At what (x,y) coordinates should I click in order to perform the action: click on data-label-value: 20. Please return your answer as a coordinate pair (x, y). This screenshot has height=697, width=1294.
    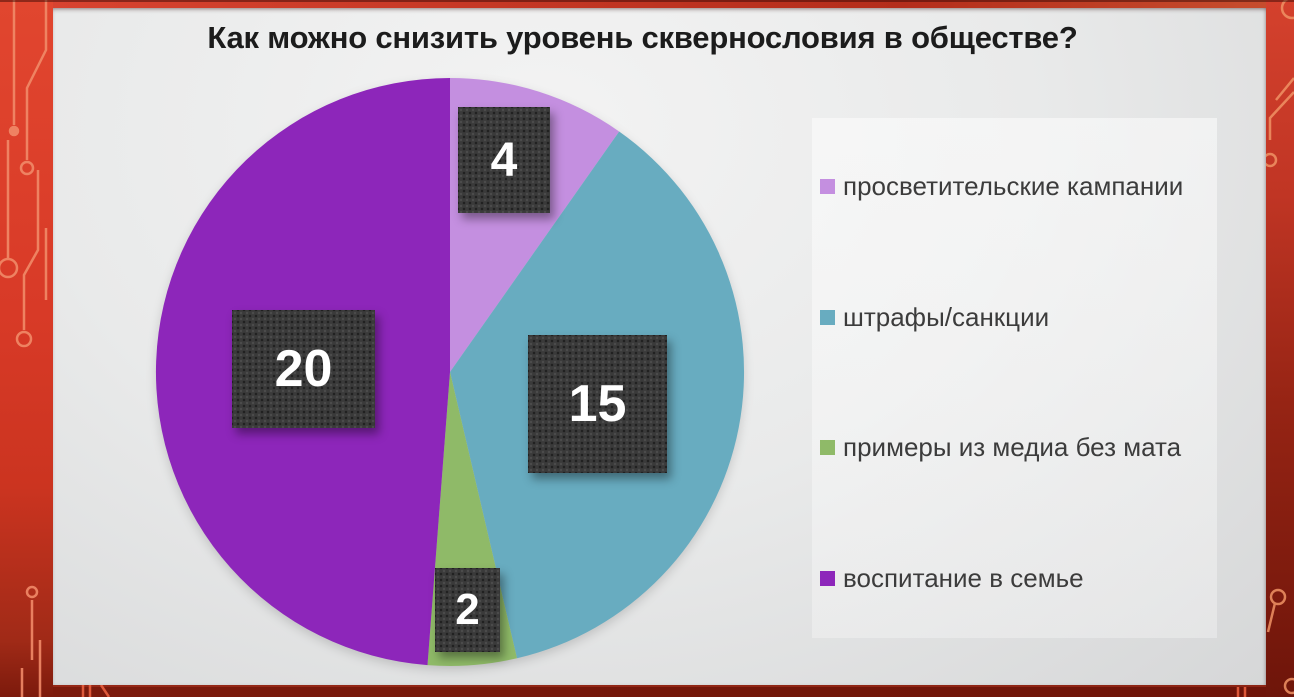
    Looking at the image, I should click on (303, 369).